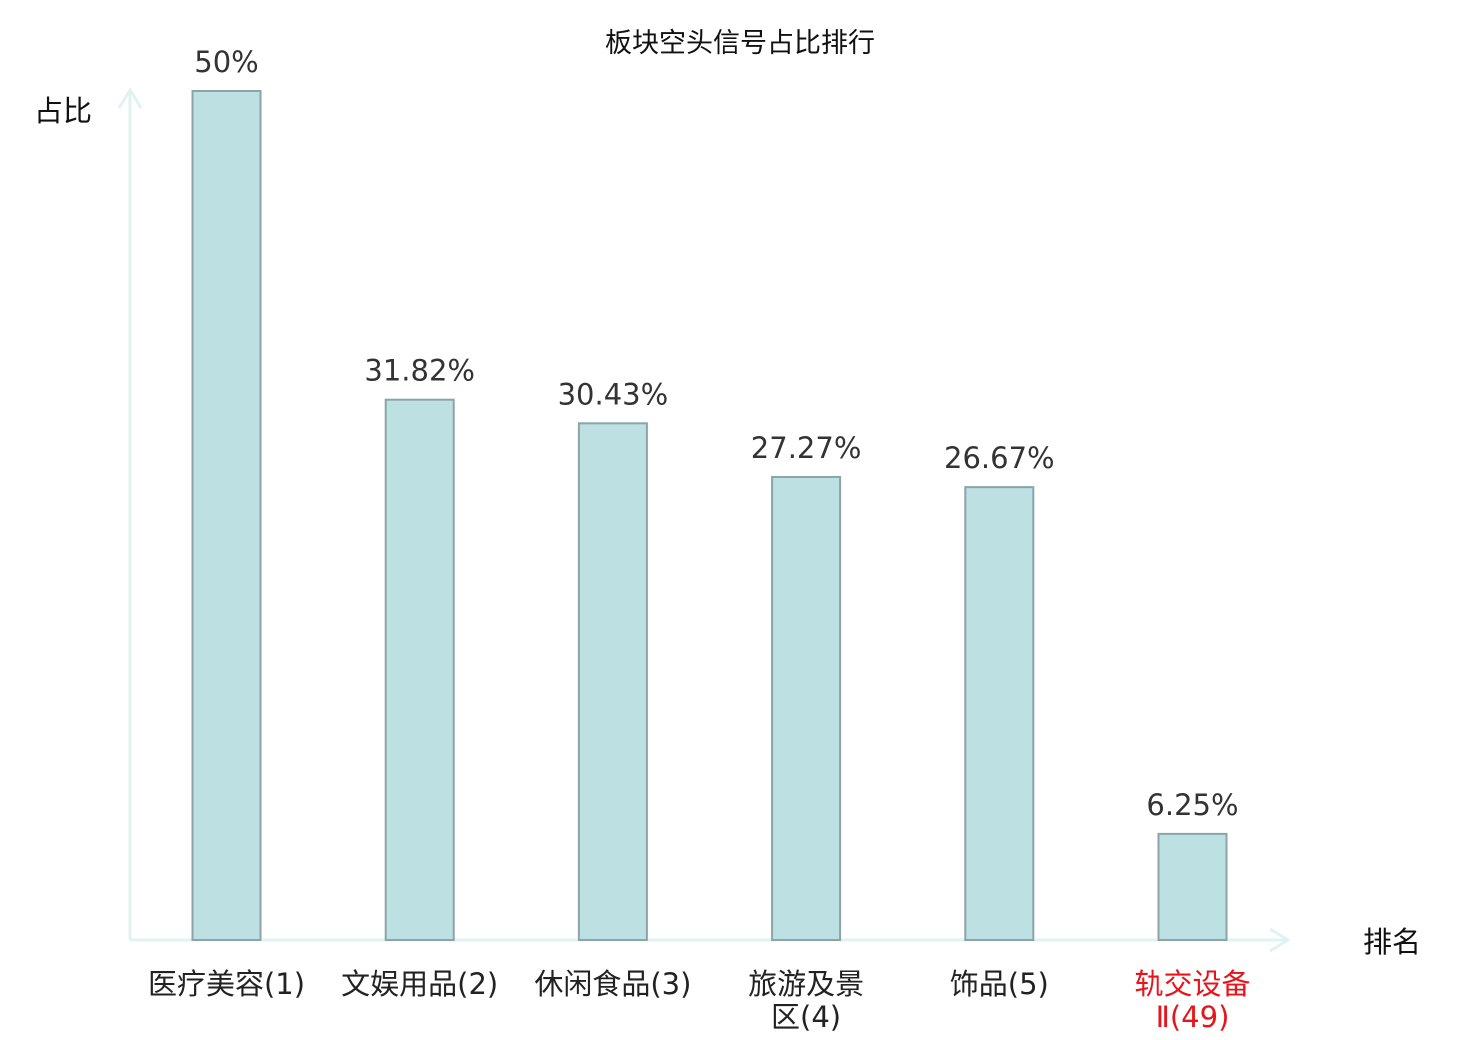 This screenshot has width=1480, height=1040. What do you see at coordinates (740, 43) in the screenshot?
I see `chart-title: 板块空头信号占比排行` at bounding box center [740, 43].